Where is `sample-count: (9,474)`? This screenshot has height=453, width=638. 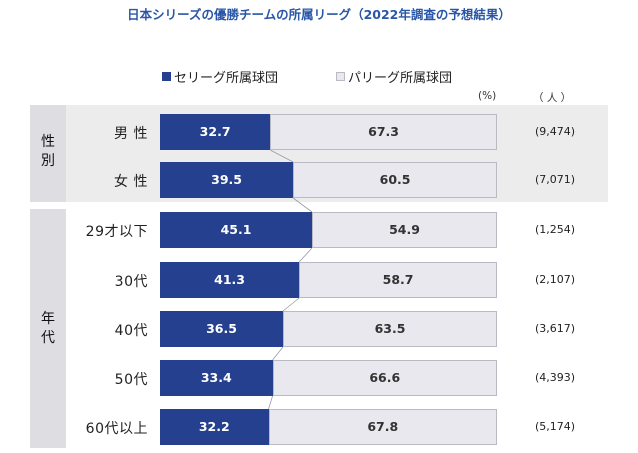
sample-count: (9,474) is located at coordinates (555, 131).